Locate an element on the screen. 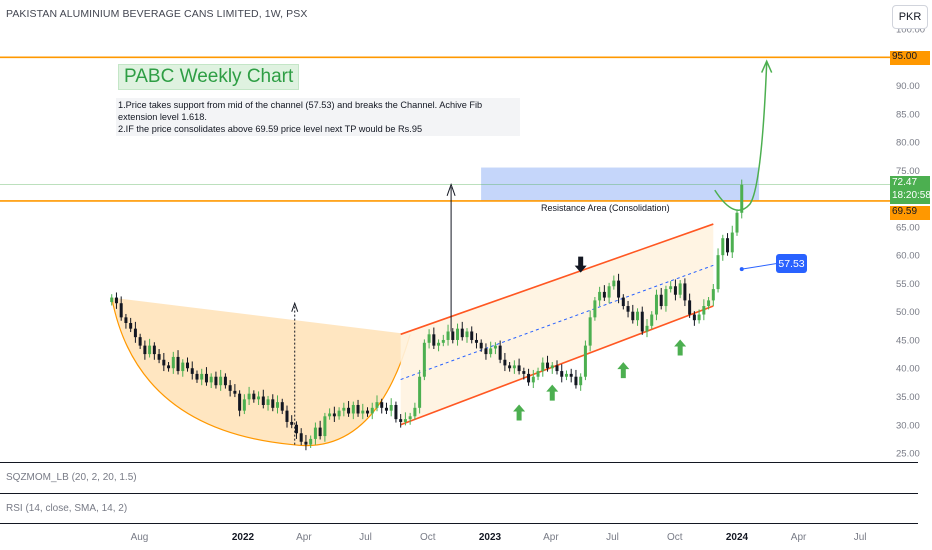 The width and height of the screenshot is (932, 550). sqzmom-indicator-label: SQZMOM_LB (20, 2, 20, 1.5) is located at coordinates (71, 477).